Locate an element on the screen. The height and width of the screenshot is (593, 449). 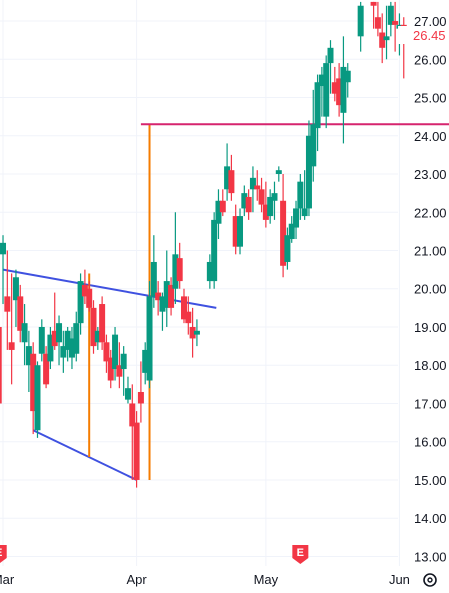
price-tick-label: 17.00 is located at coordinates (430, 403).